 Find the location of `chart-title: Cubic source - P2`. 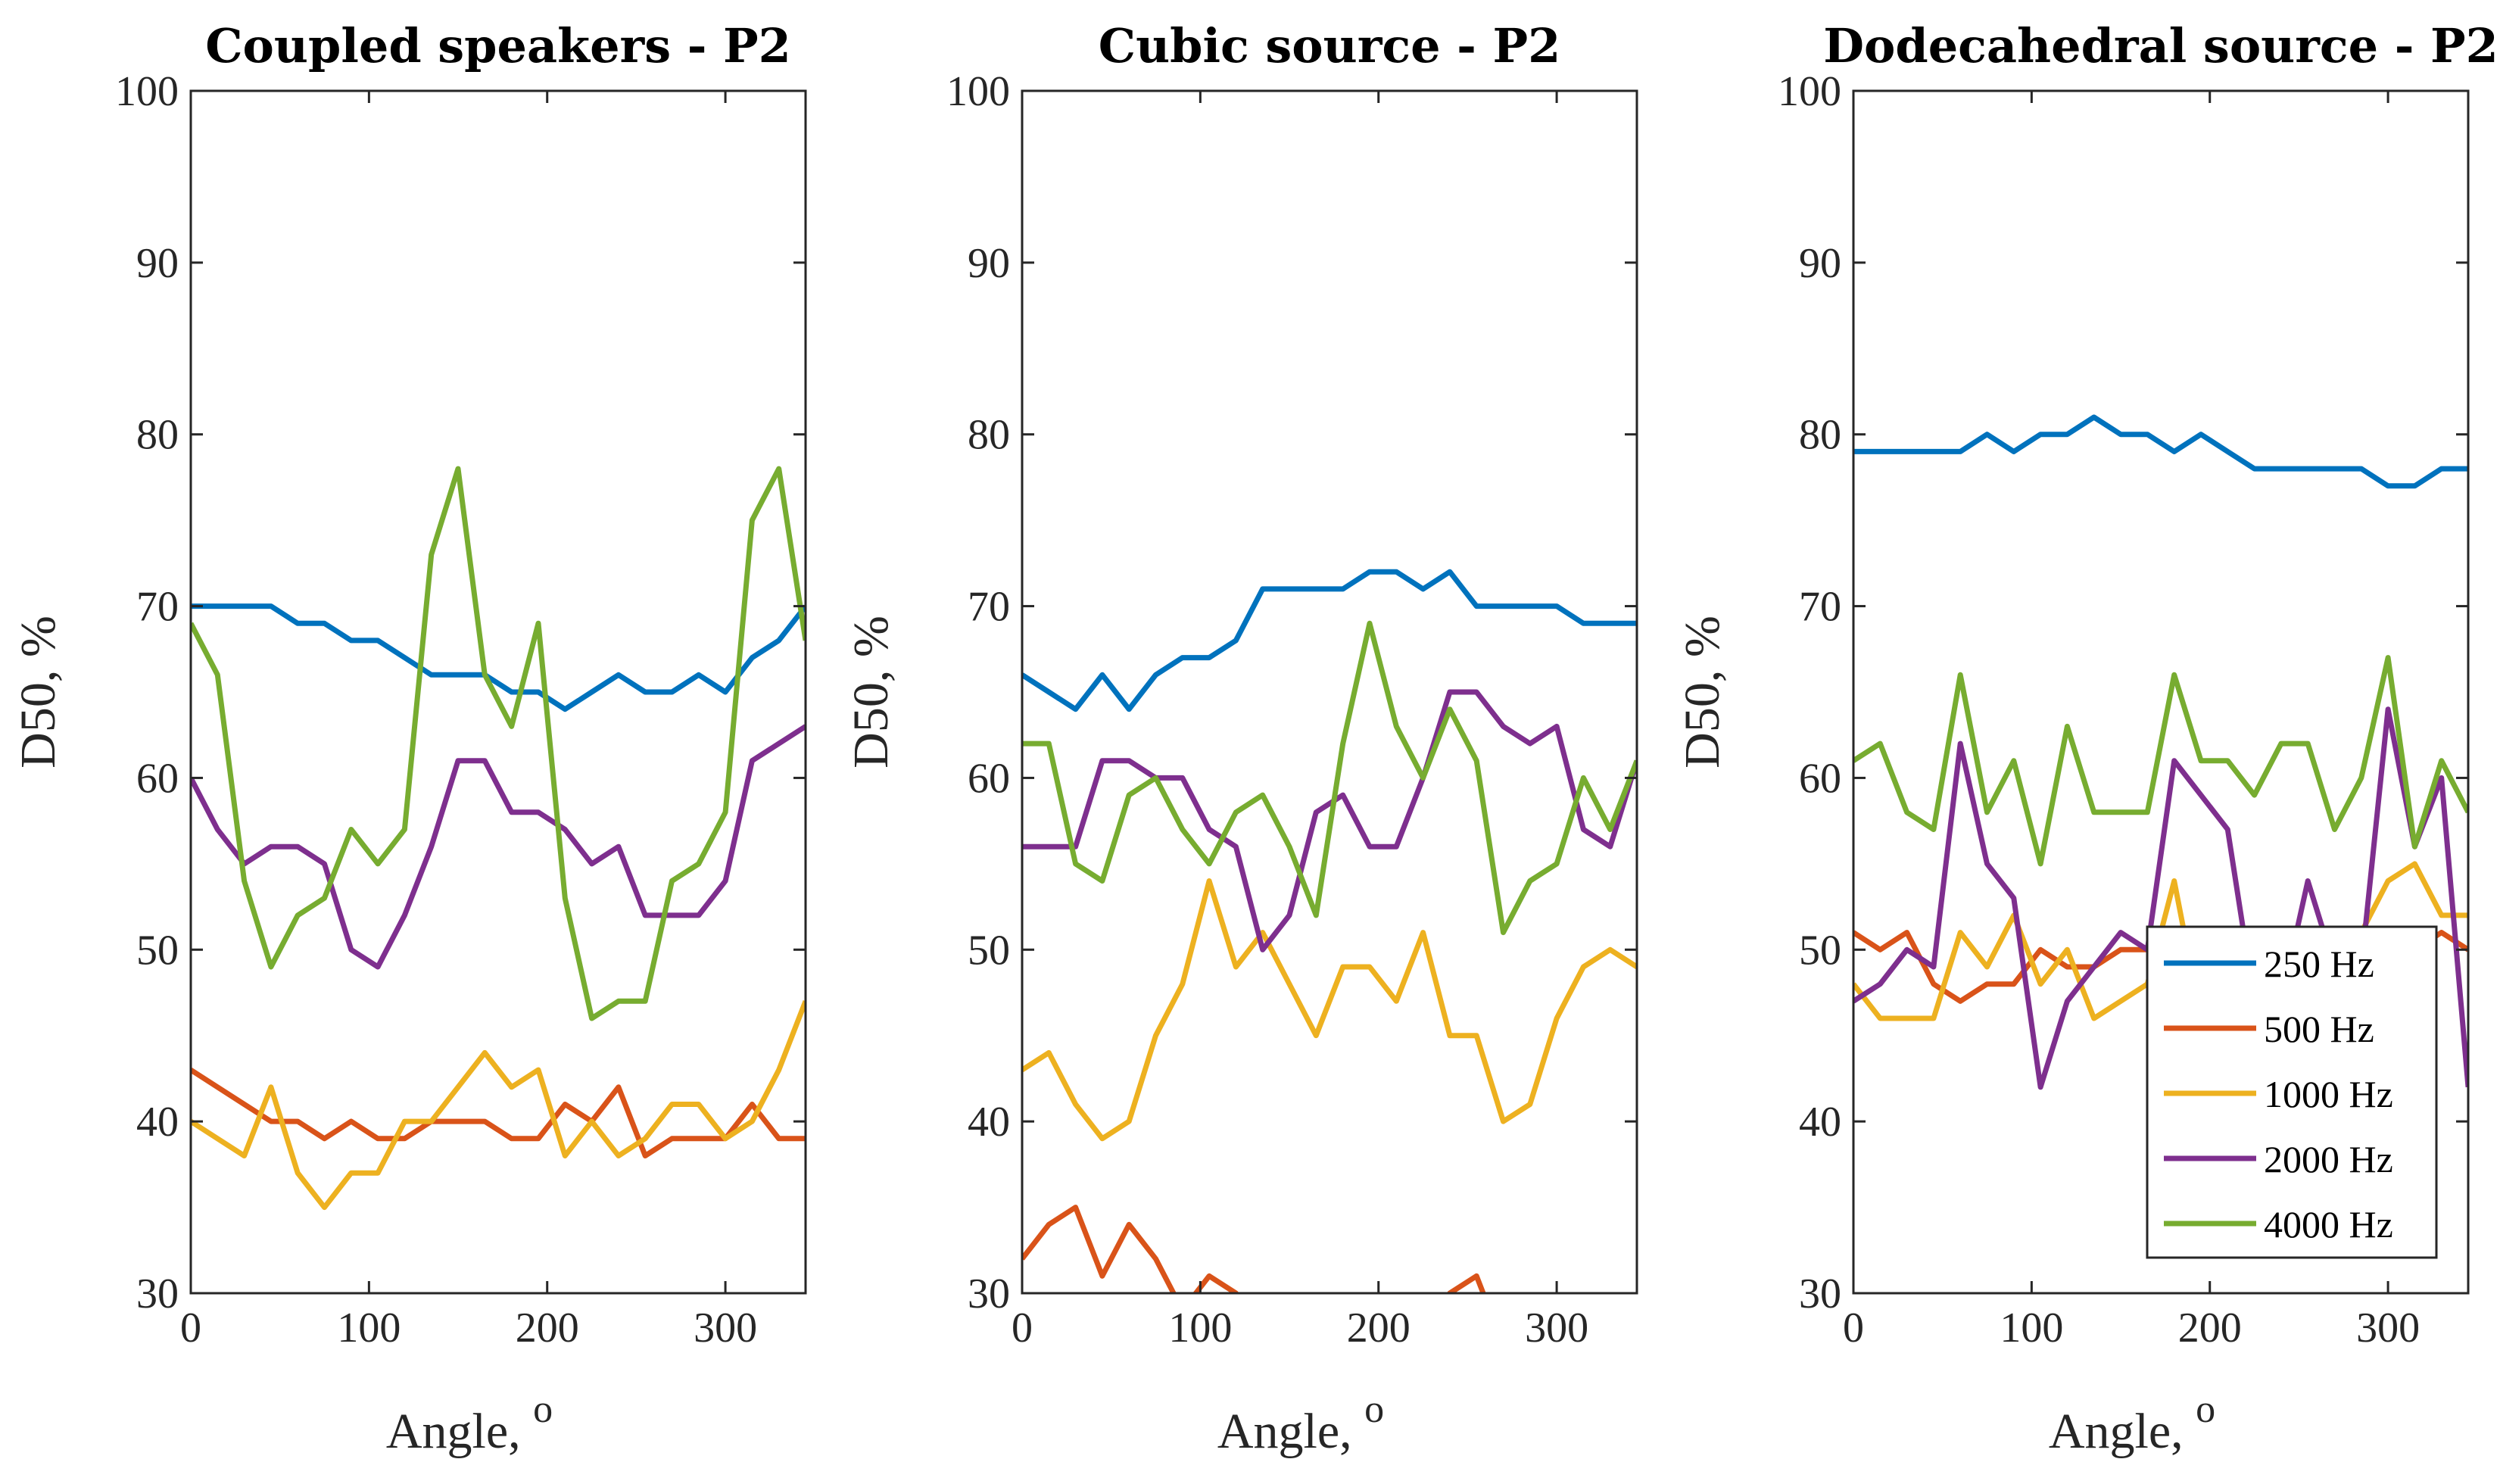

chart-title: Cubic source - P2 is located at coordinates (1330, 45).